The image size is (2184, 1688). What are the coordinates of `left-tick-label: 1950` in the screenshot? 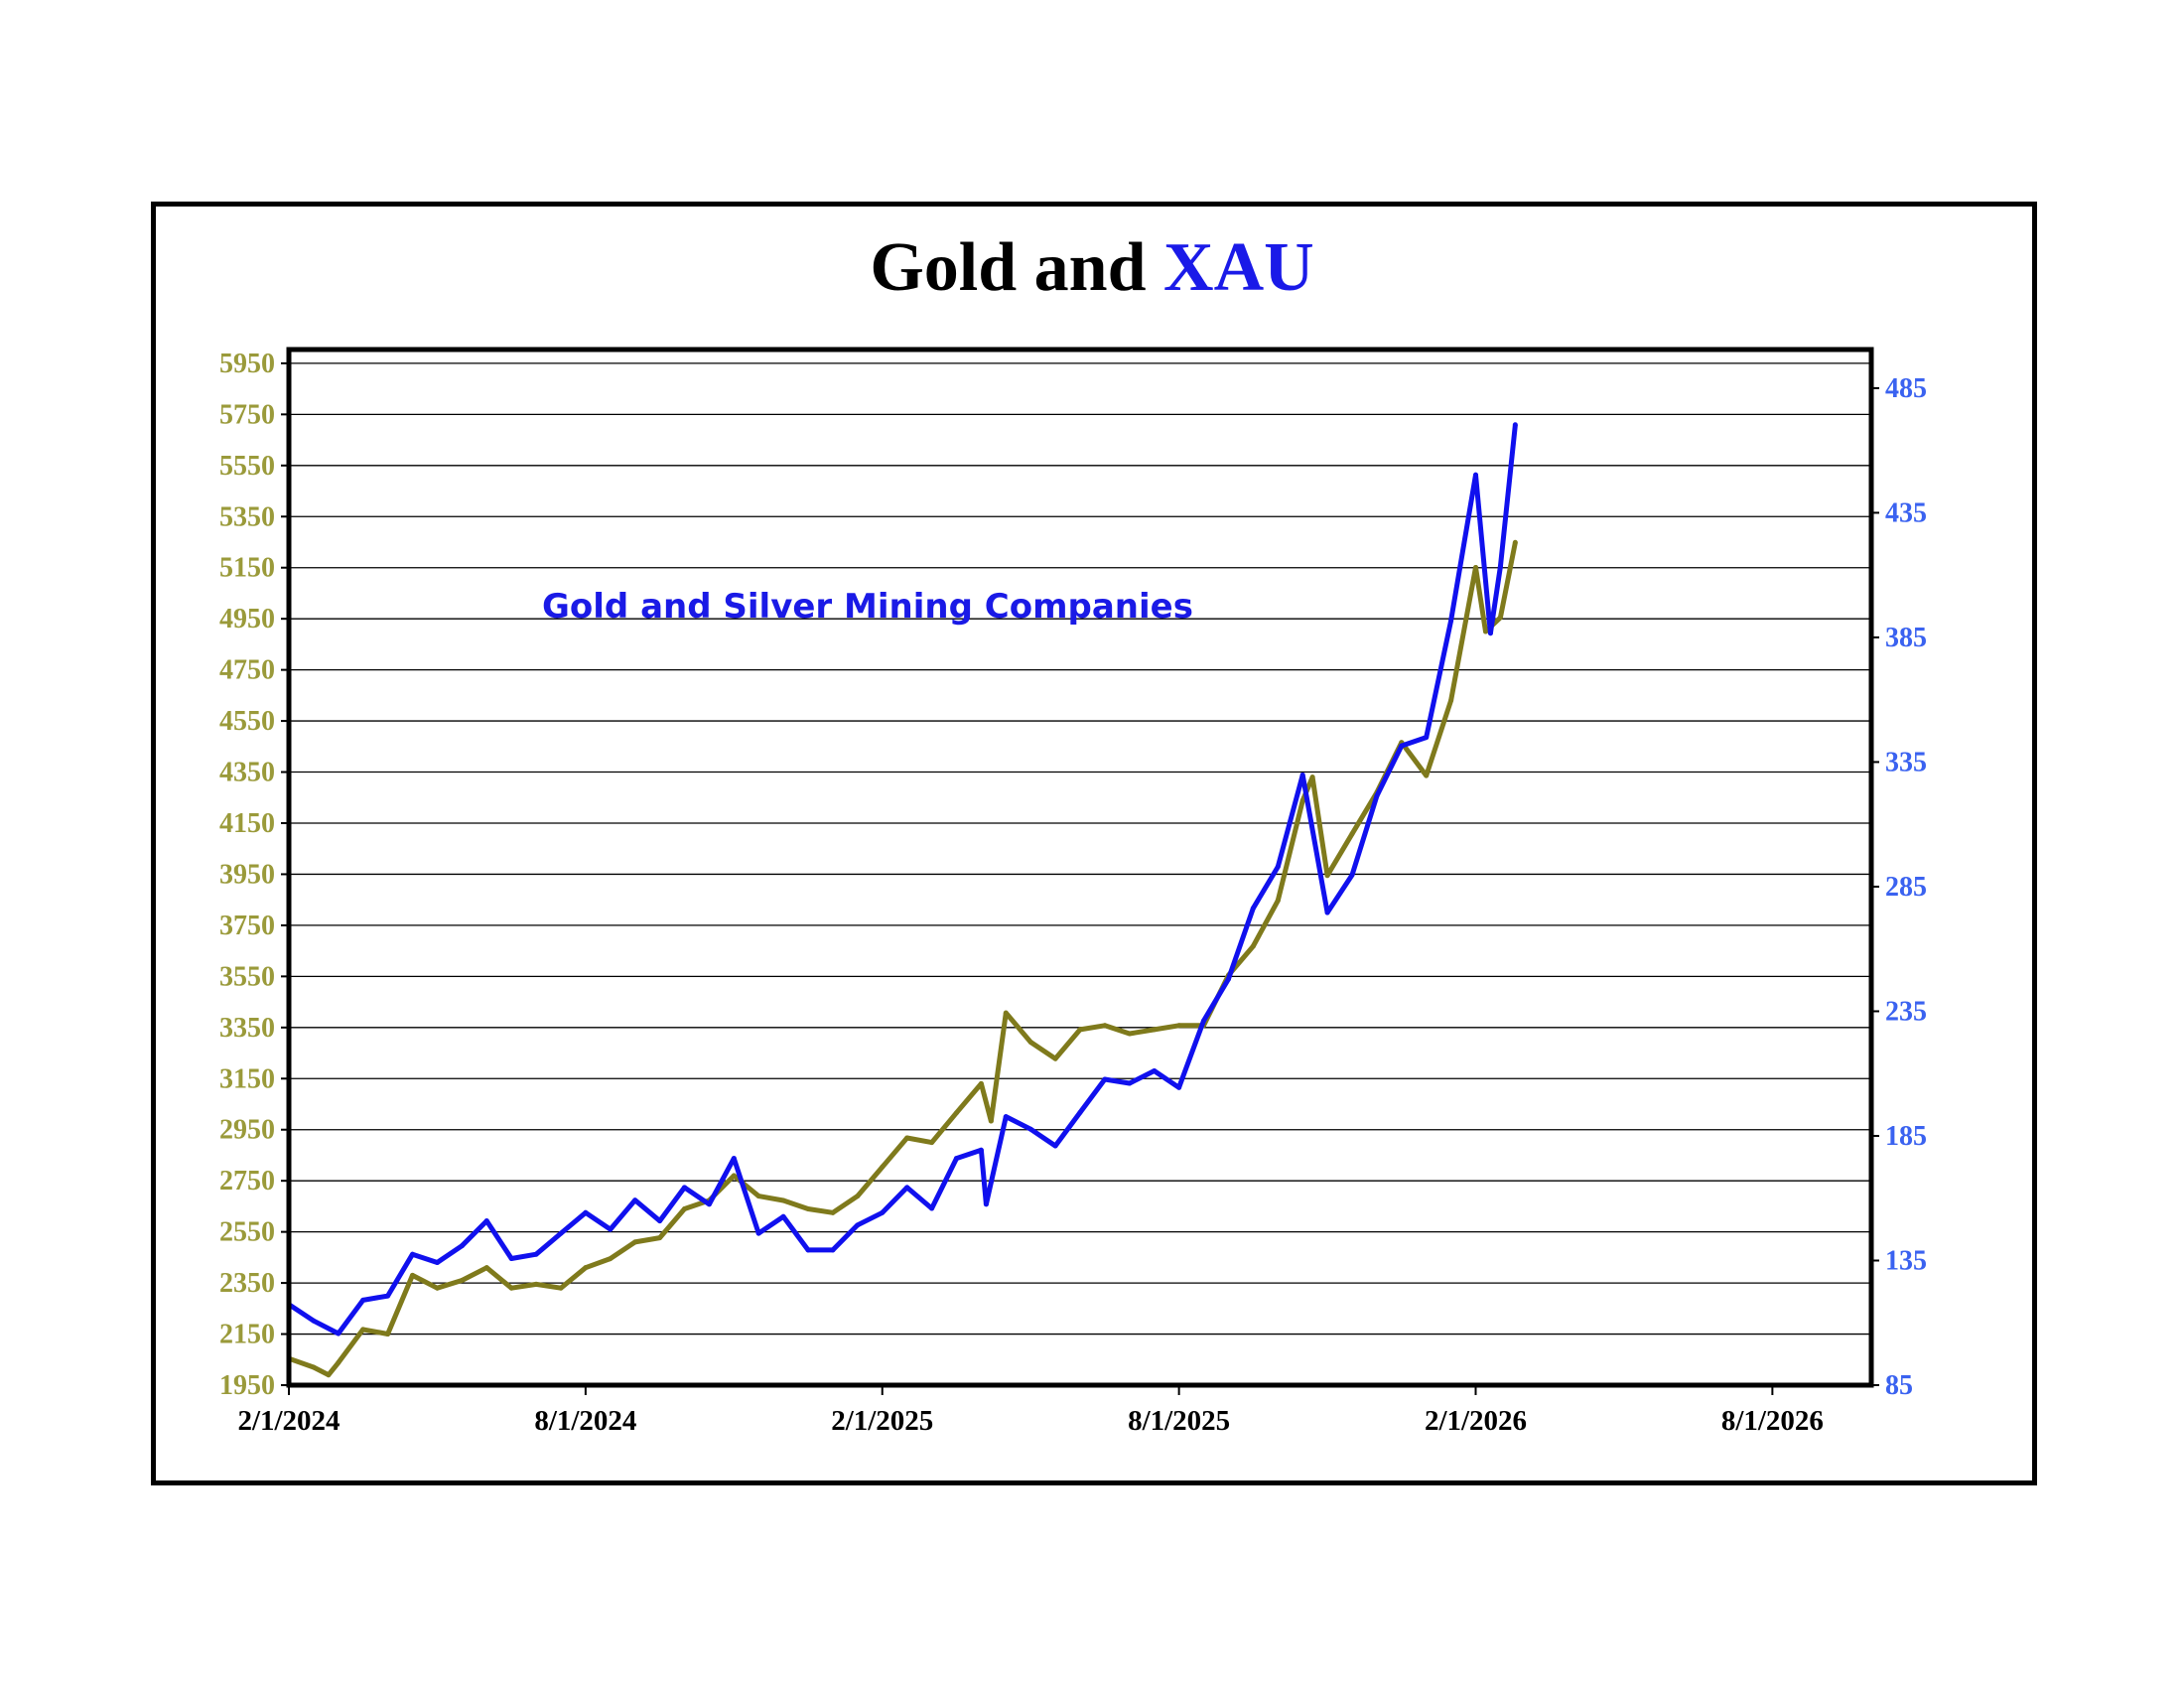 It's located at (247, 1385).